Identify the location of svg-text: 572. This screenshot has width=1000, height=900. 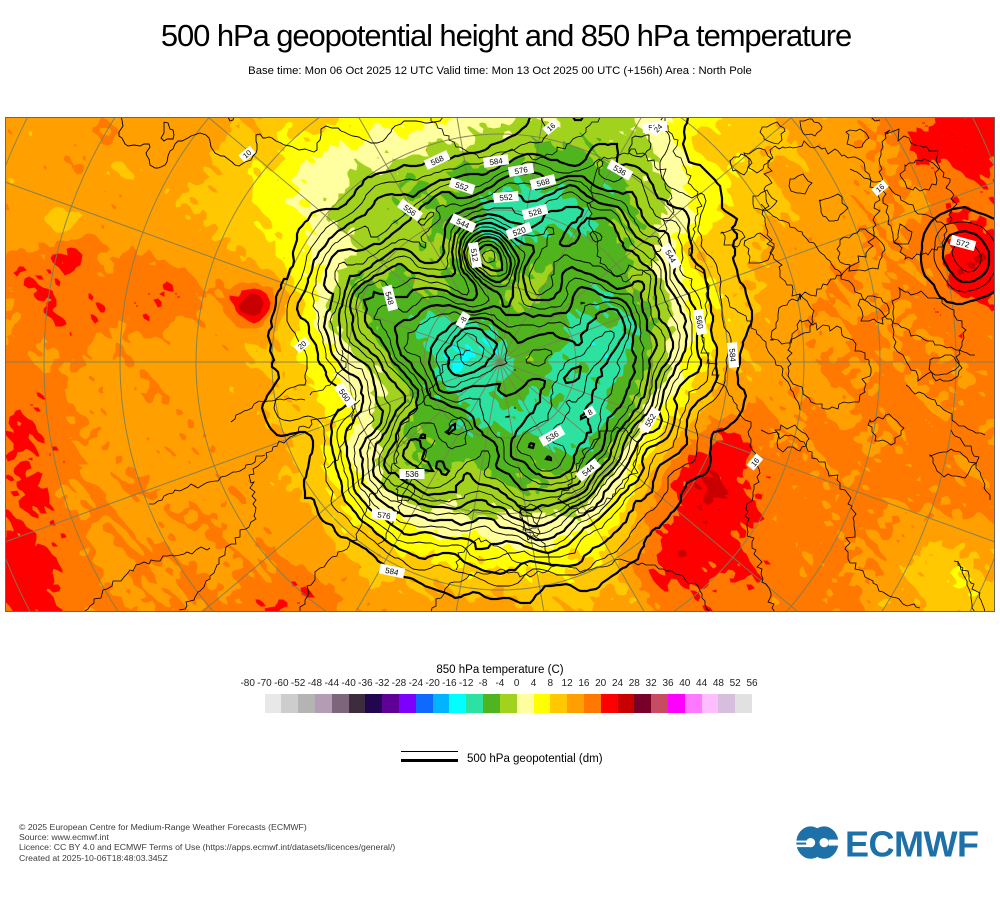
(963, 244).